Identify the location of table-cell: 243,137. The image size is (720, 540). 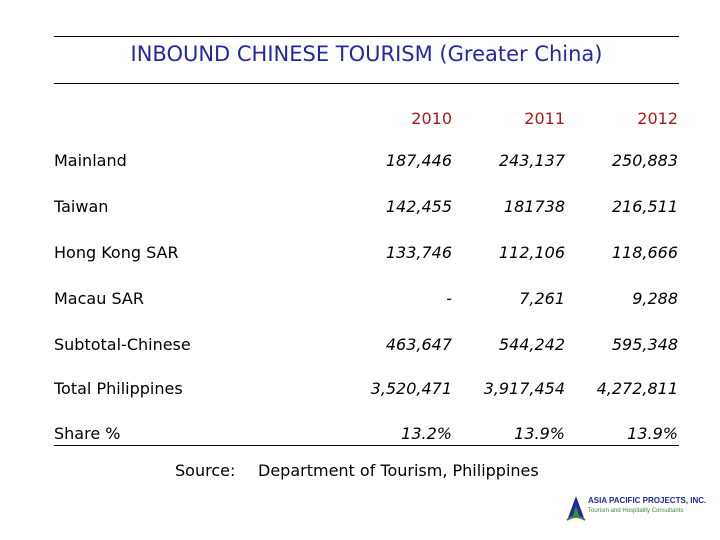
(531, 160).